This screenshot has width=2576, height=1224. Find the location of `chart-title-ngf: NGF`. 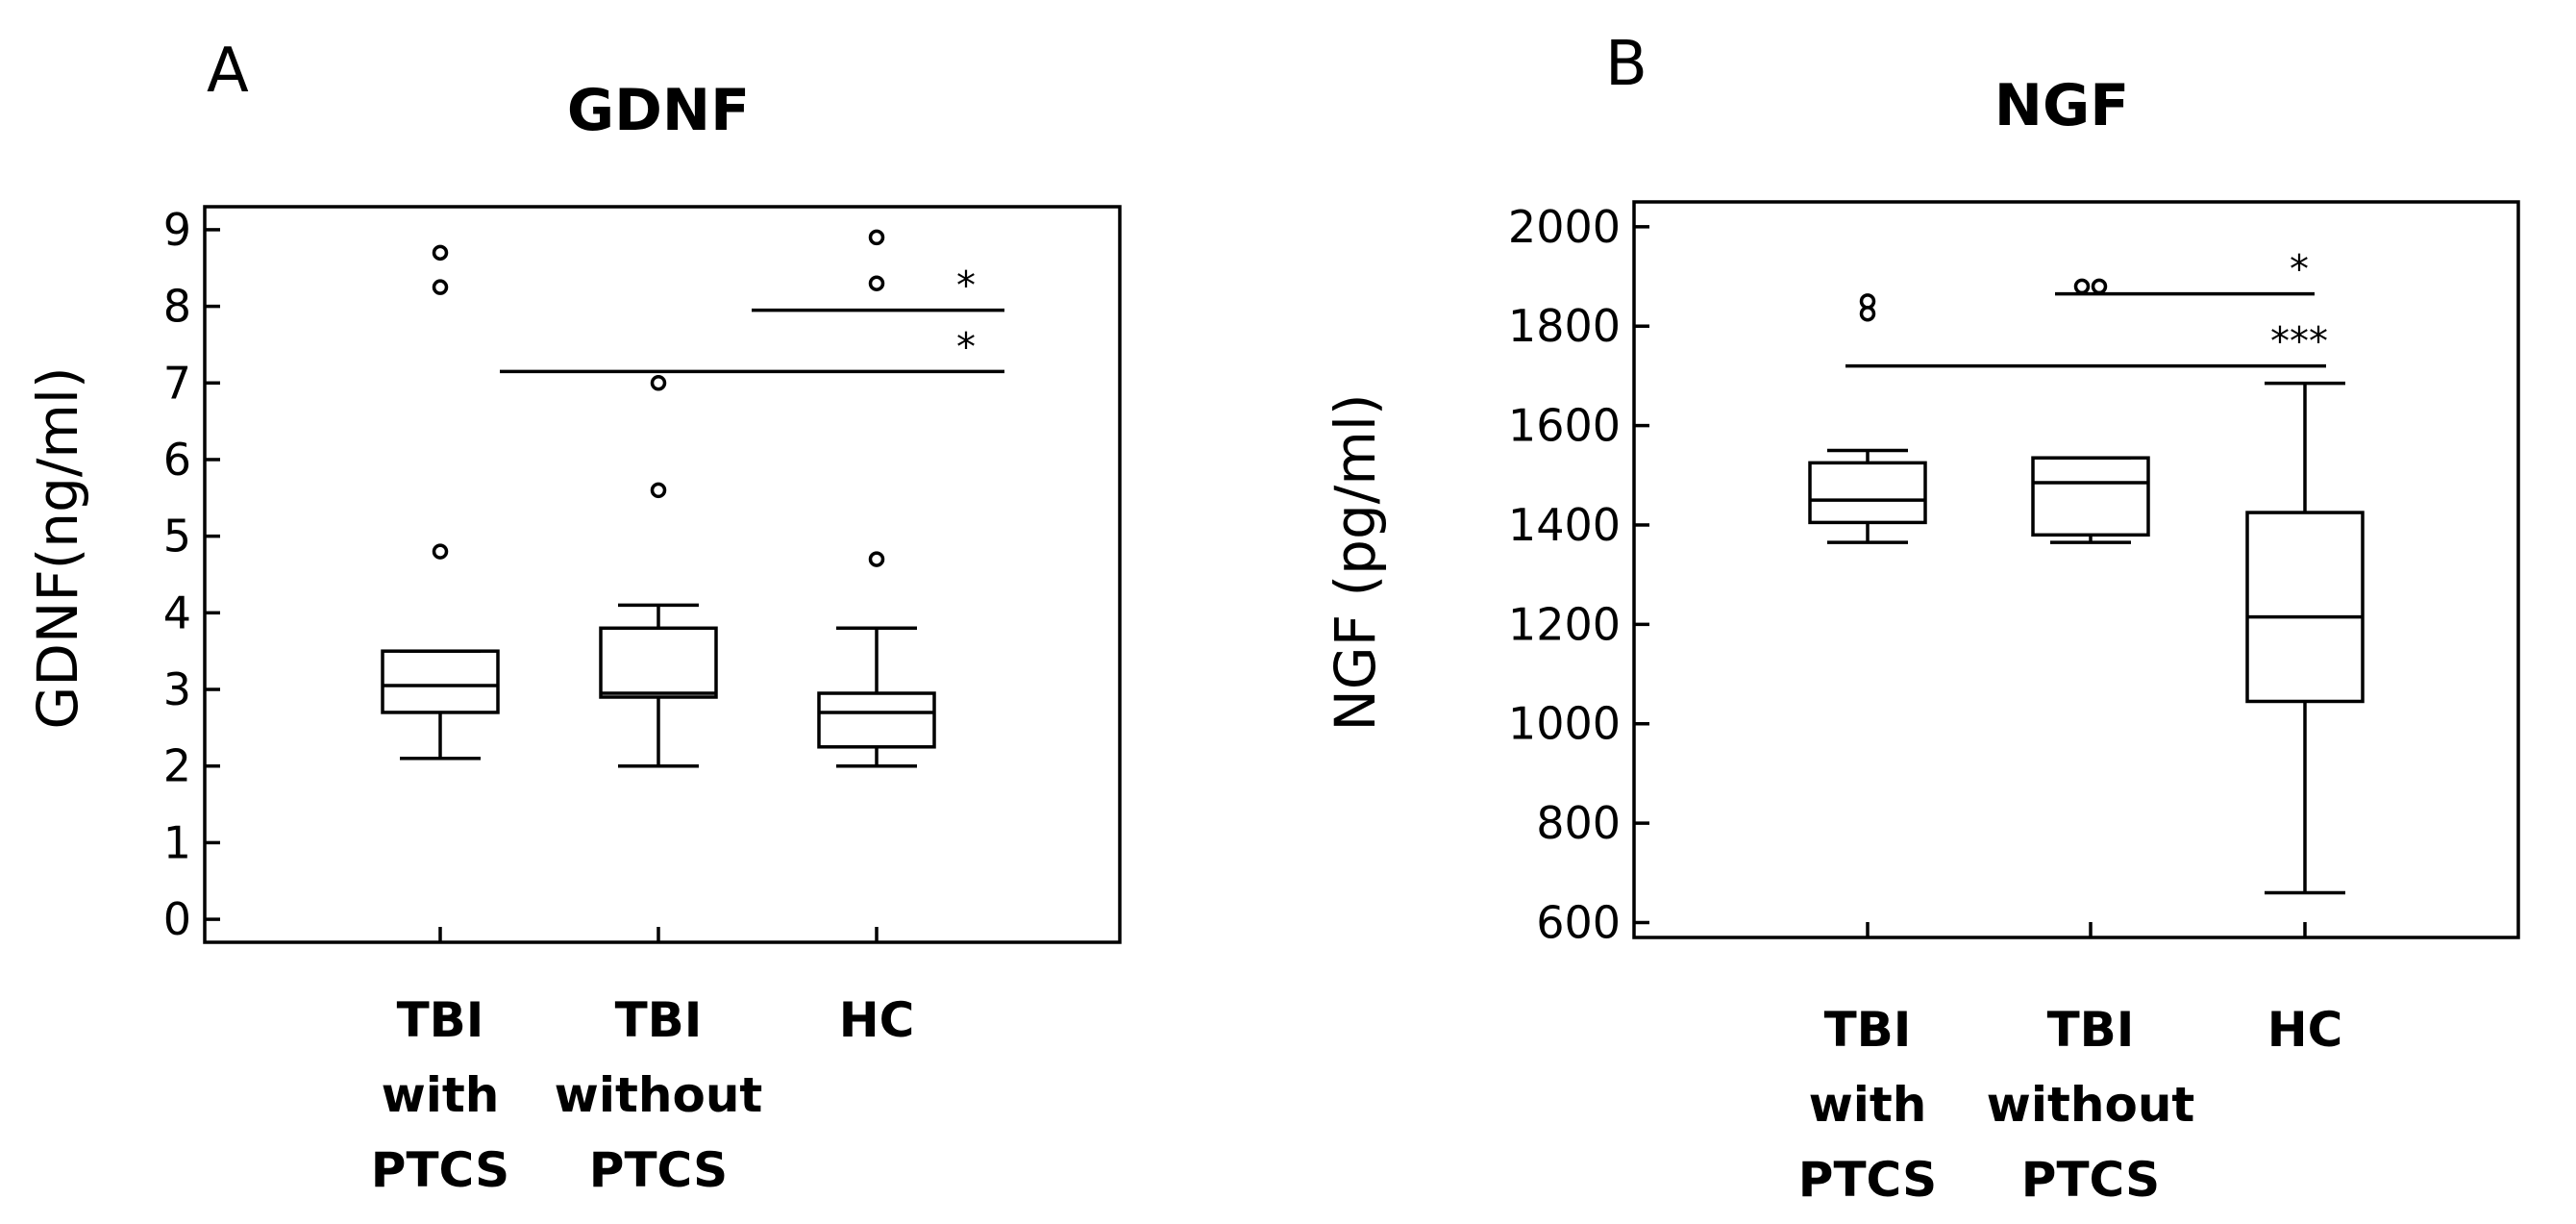

chart-title-ngf: NGF is located at coordinates (2062, 105).